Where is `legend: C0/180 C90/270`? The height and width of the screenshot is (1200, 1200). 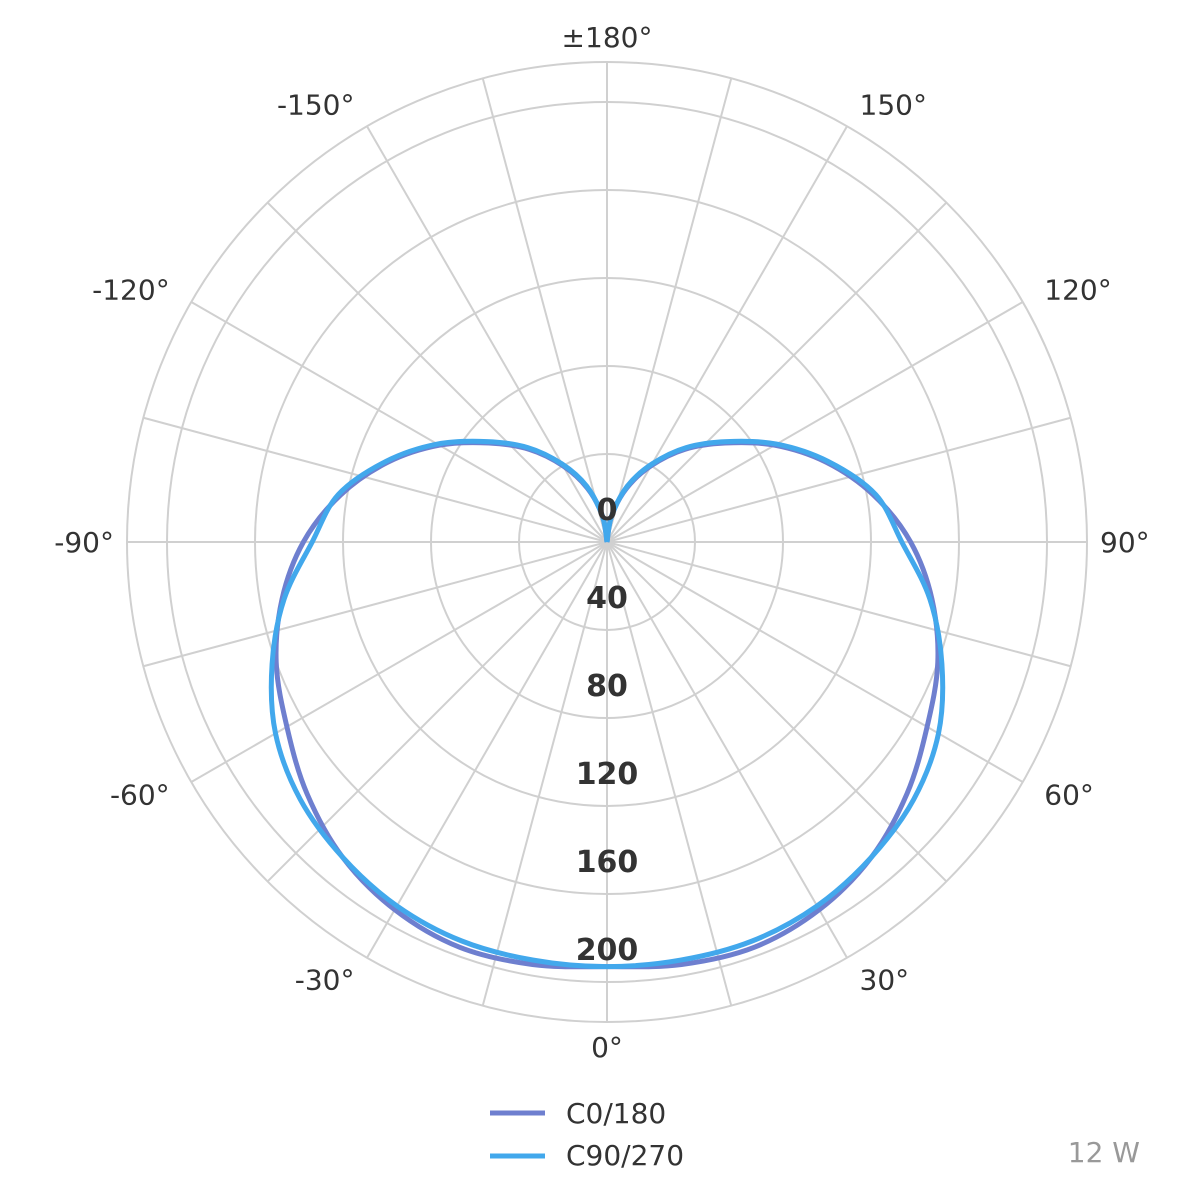 legend: C0/180 C90/270 is located at coordinates (587, 1134).